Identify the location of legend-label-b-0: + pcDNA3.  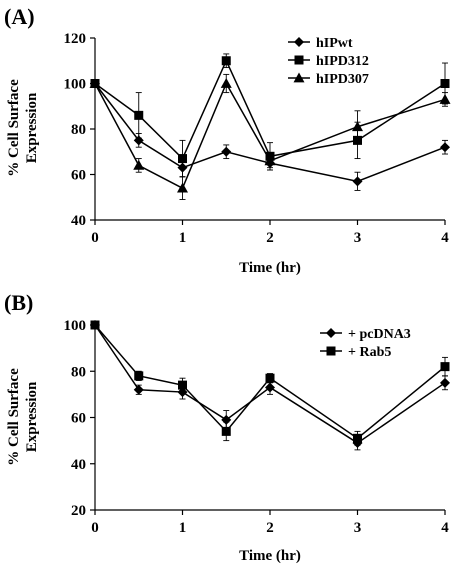
(379, 334).